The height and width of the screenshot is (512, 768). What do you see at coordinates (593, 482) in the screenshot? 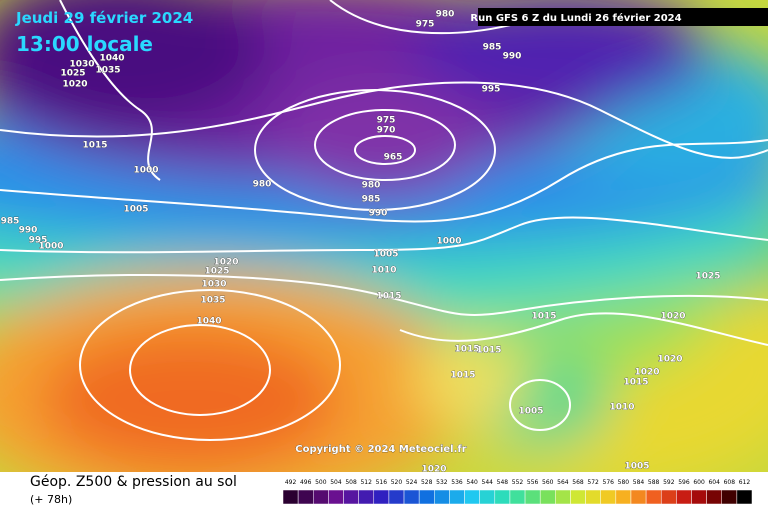
I see `scale-label: 572` at bounding box center [593, 482].